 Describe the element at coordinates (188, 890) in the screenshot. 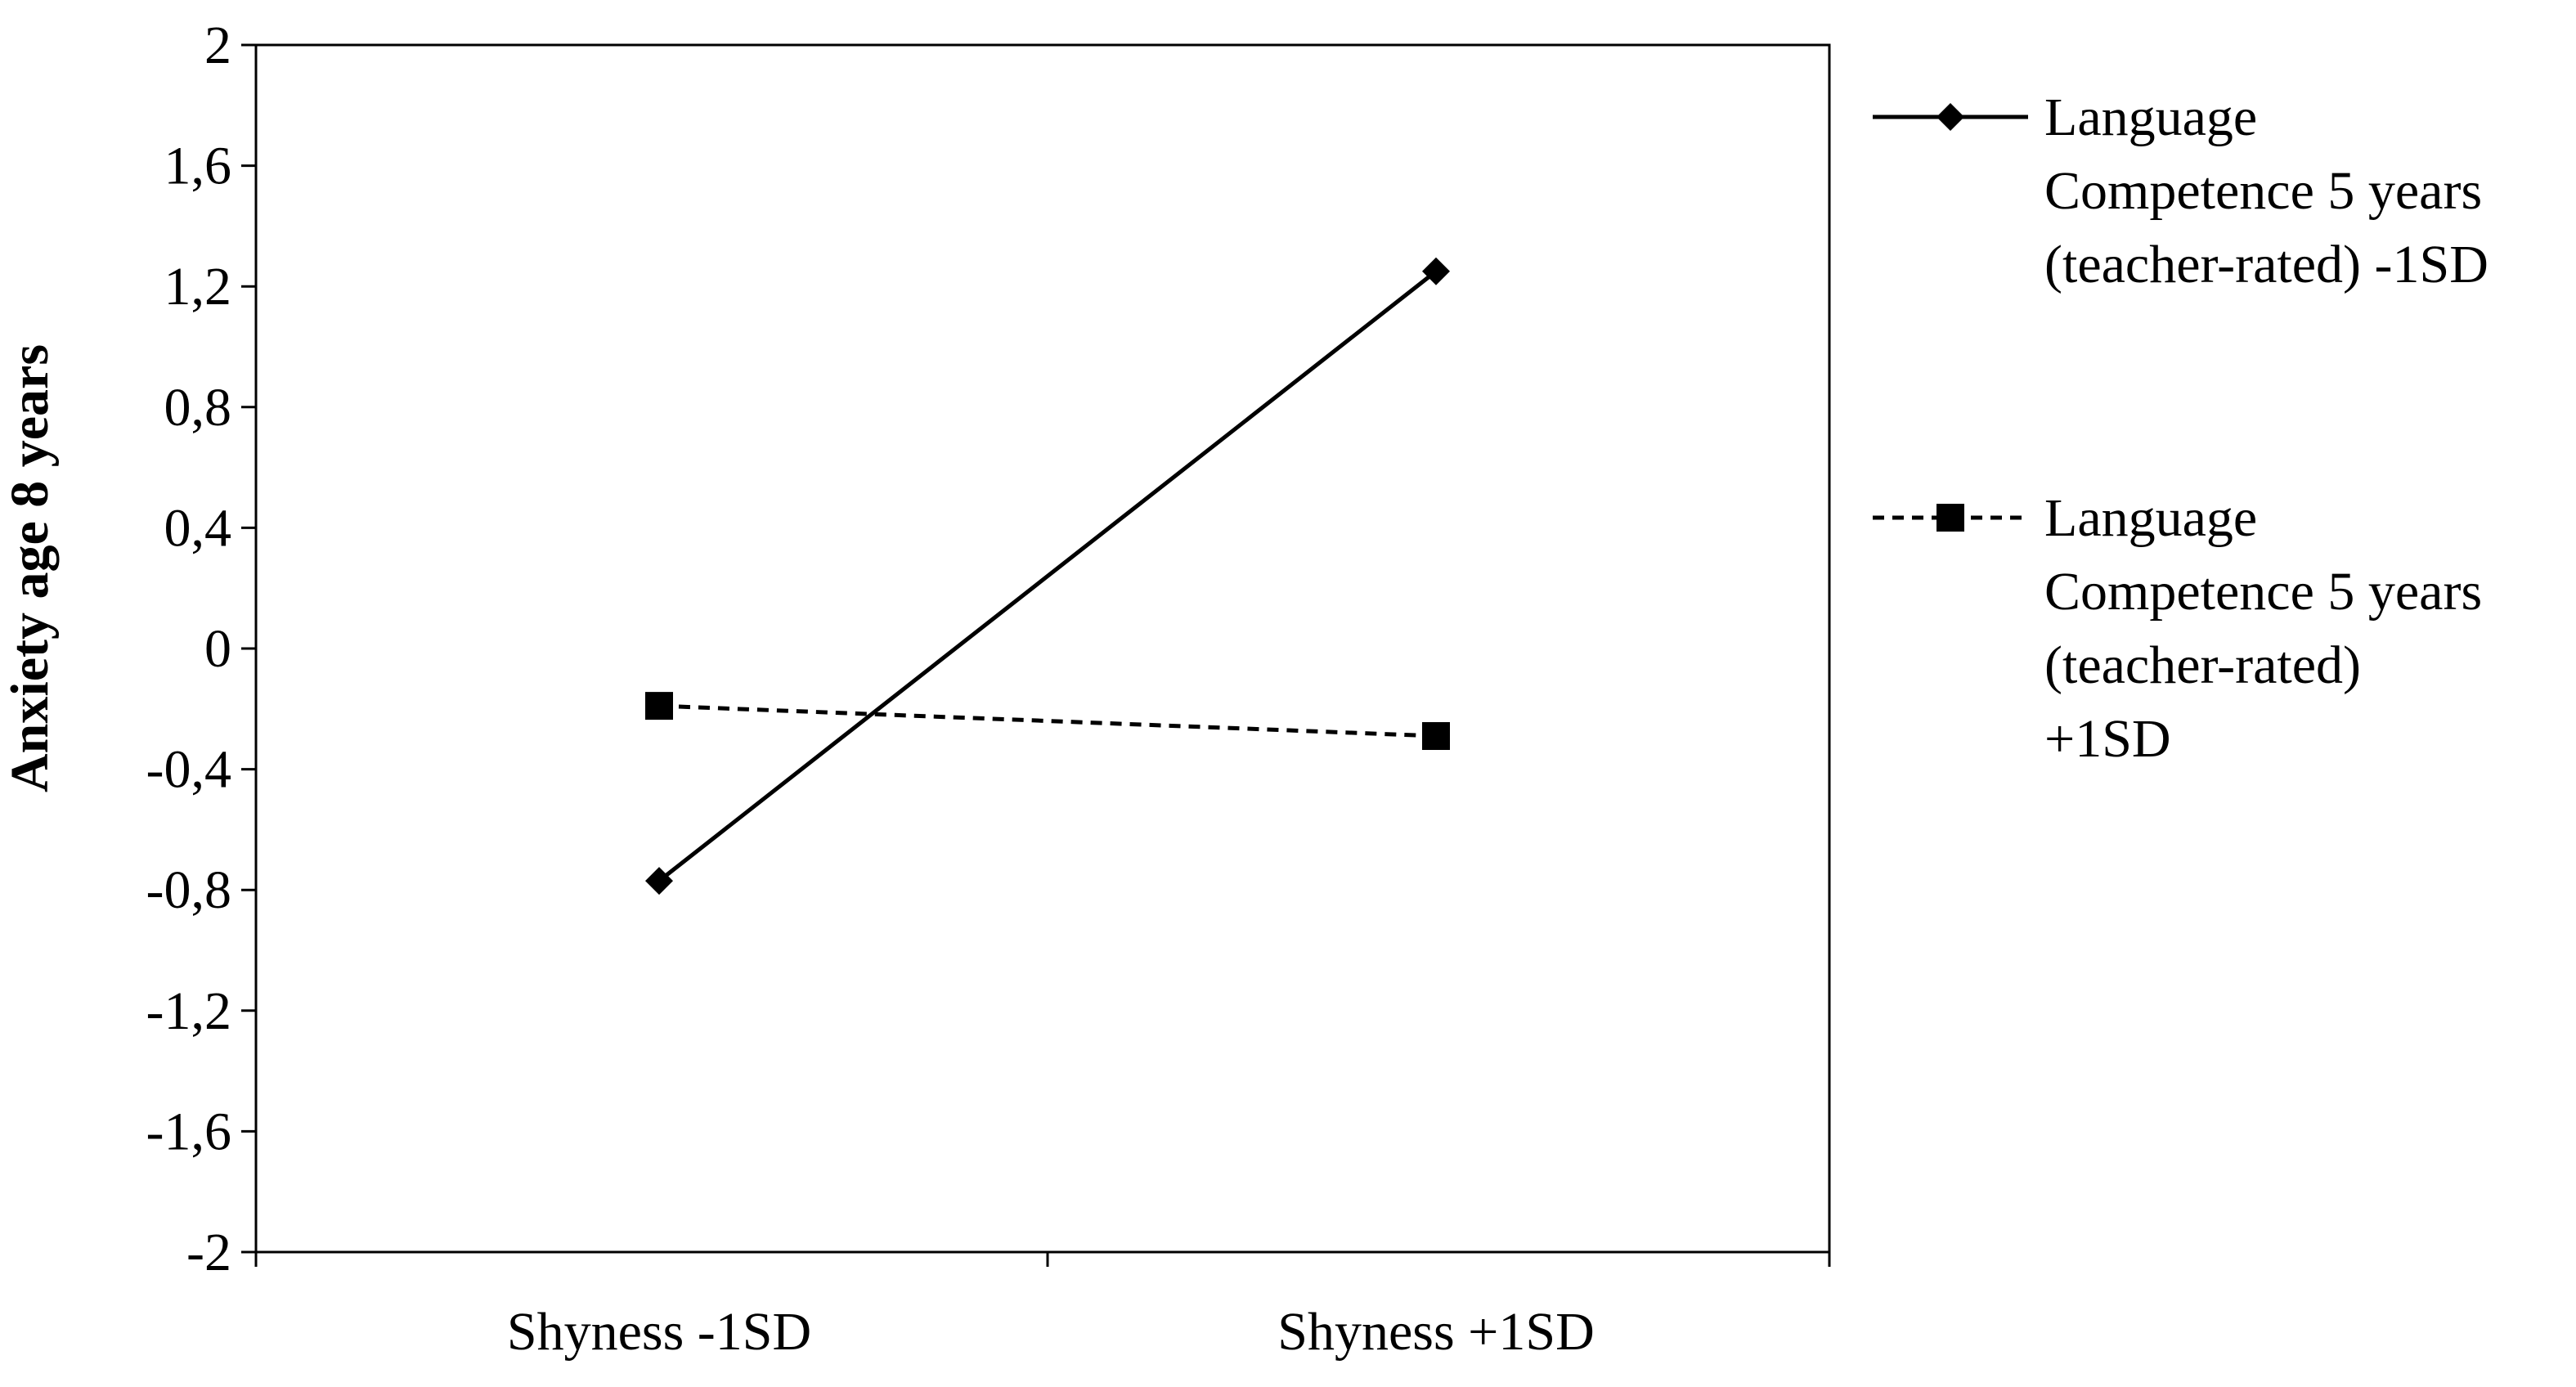

I see `y-tick-label: -0,8` at that location.